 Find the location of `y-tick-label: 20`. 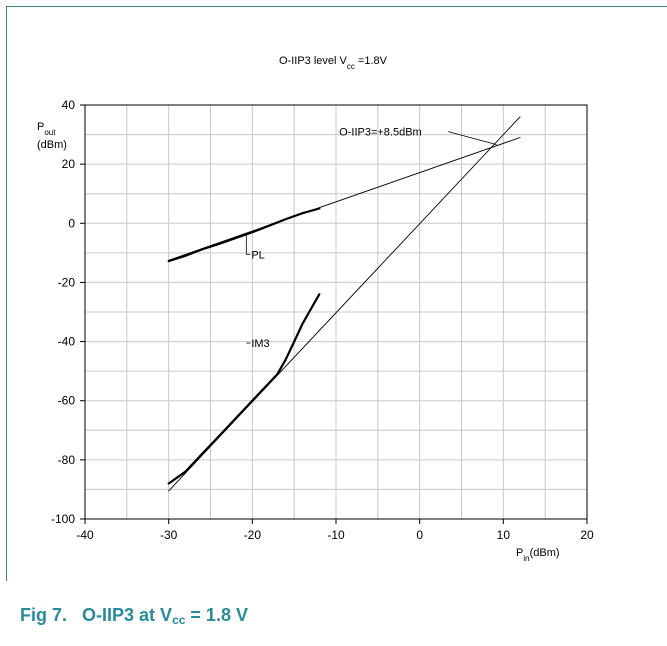

y-tick-label: 20 is located at coordinates (69, 164).